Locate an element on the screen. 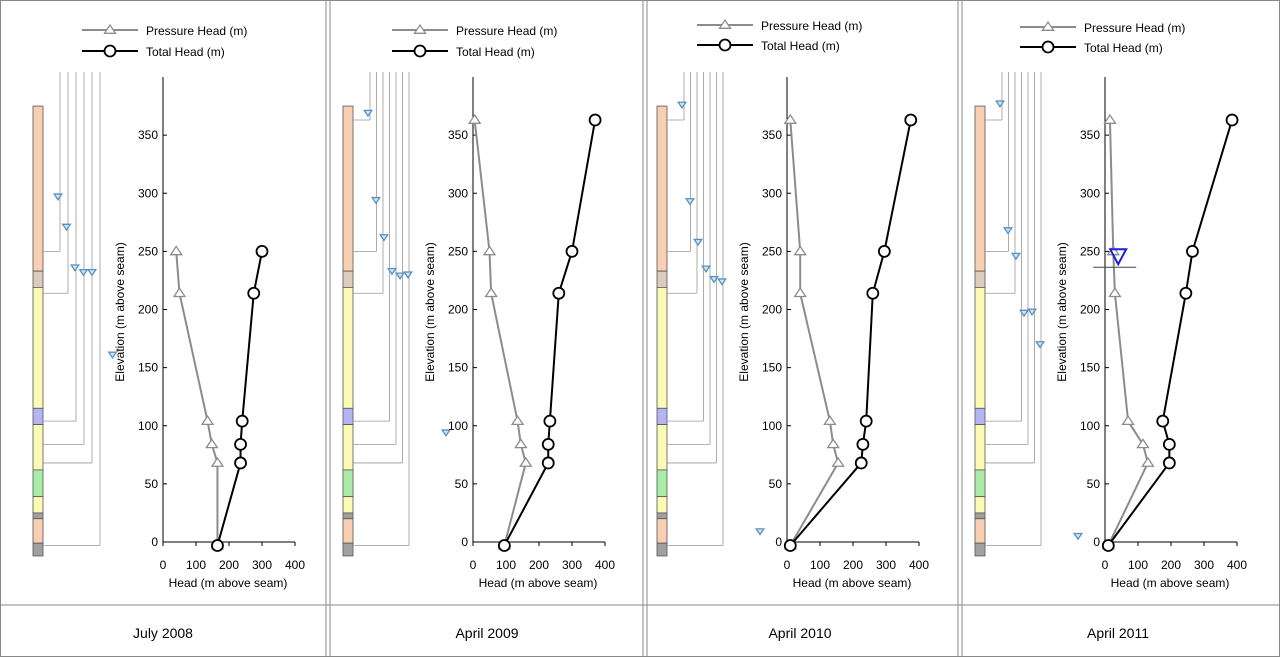  y-axis-label: Elevation (m above seam) is located at coordinates (744, 311).